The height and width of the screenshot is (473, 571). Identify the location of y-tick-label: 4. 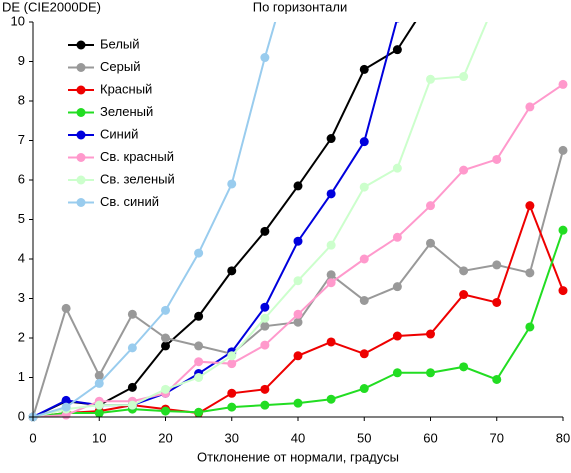
(21, 257).